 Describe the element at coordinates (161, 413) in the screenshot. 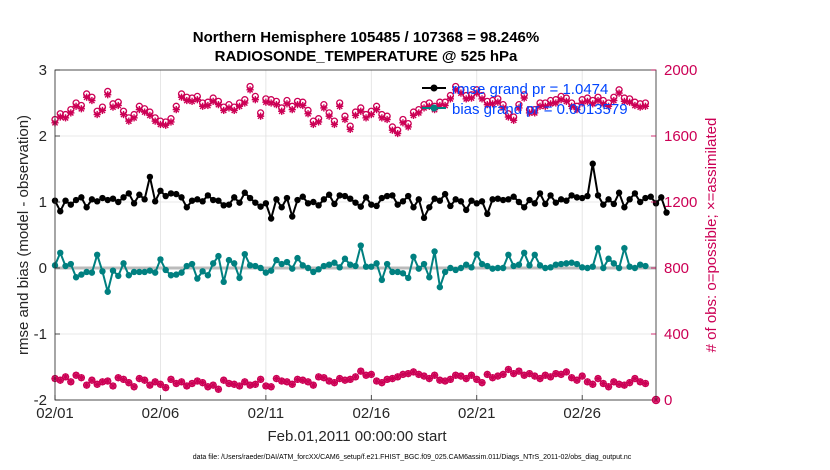

I see `x-tick-label: 02/06` at that location.